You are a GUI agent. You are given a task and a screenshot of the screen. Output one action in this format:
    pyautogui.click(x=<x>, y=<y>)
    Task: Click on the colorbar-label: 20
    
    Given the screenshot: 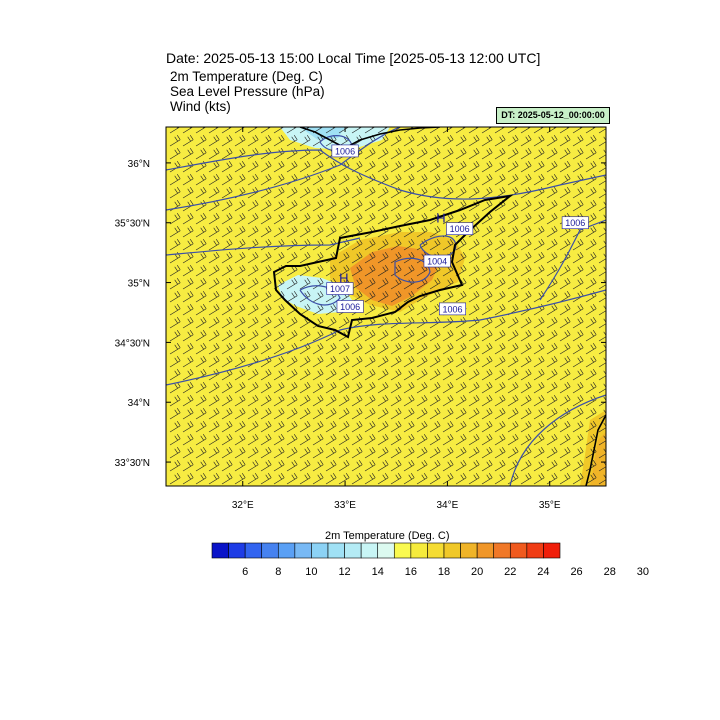 What is the action you would take?
    pyautogui.click(x=477, y=572)
    